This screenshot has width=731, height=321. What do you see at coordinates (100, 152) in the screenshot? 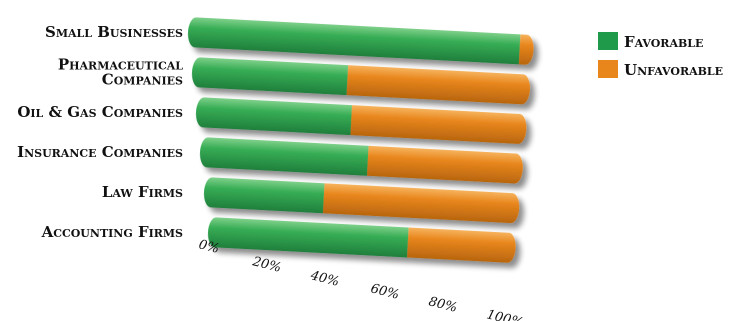
I see `category-label-insurance-companies: Insurance Companies` at bounding box center [100, 152].